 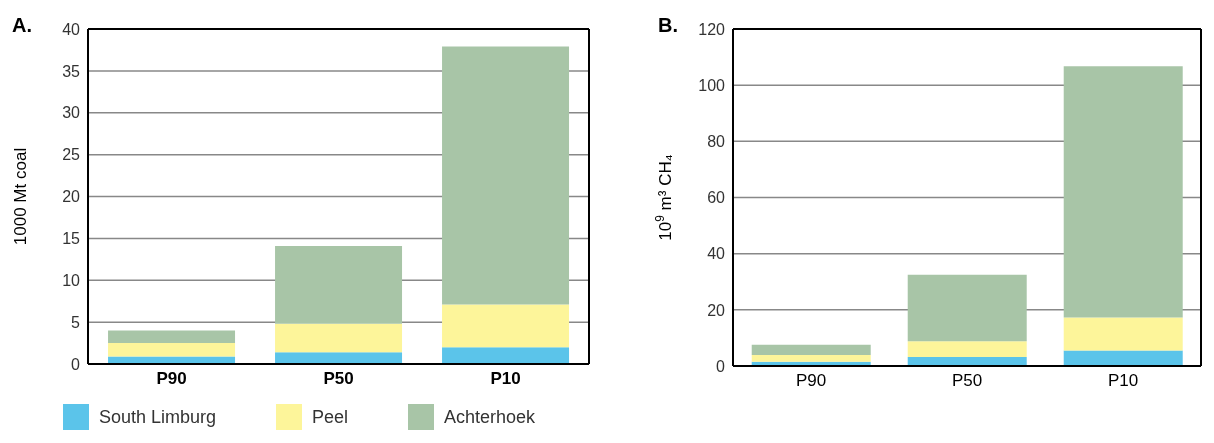 What do you see at coordinates (668, 25) in the screenshot?
I see `chart-title: B.` at bounding box center [668, 25].